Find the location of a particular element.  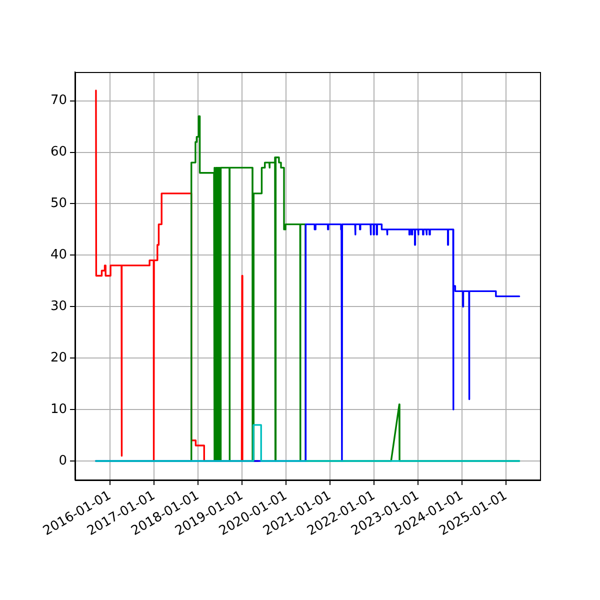

y-tick-label: 70 is located at coordinates (58, 100).